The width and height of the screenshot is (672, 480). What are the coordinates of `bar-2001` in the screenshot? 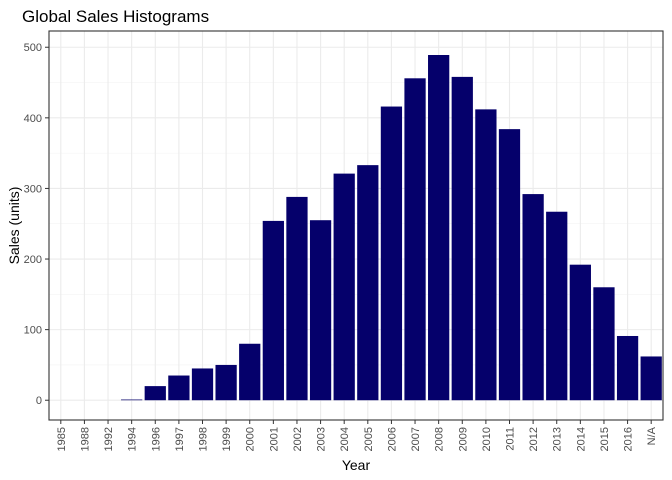 It's located at (273, 310).